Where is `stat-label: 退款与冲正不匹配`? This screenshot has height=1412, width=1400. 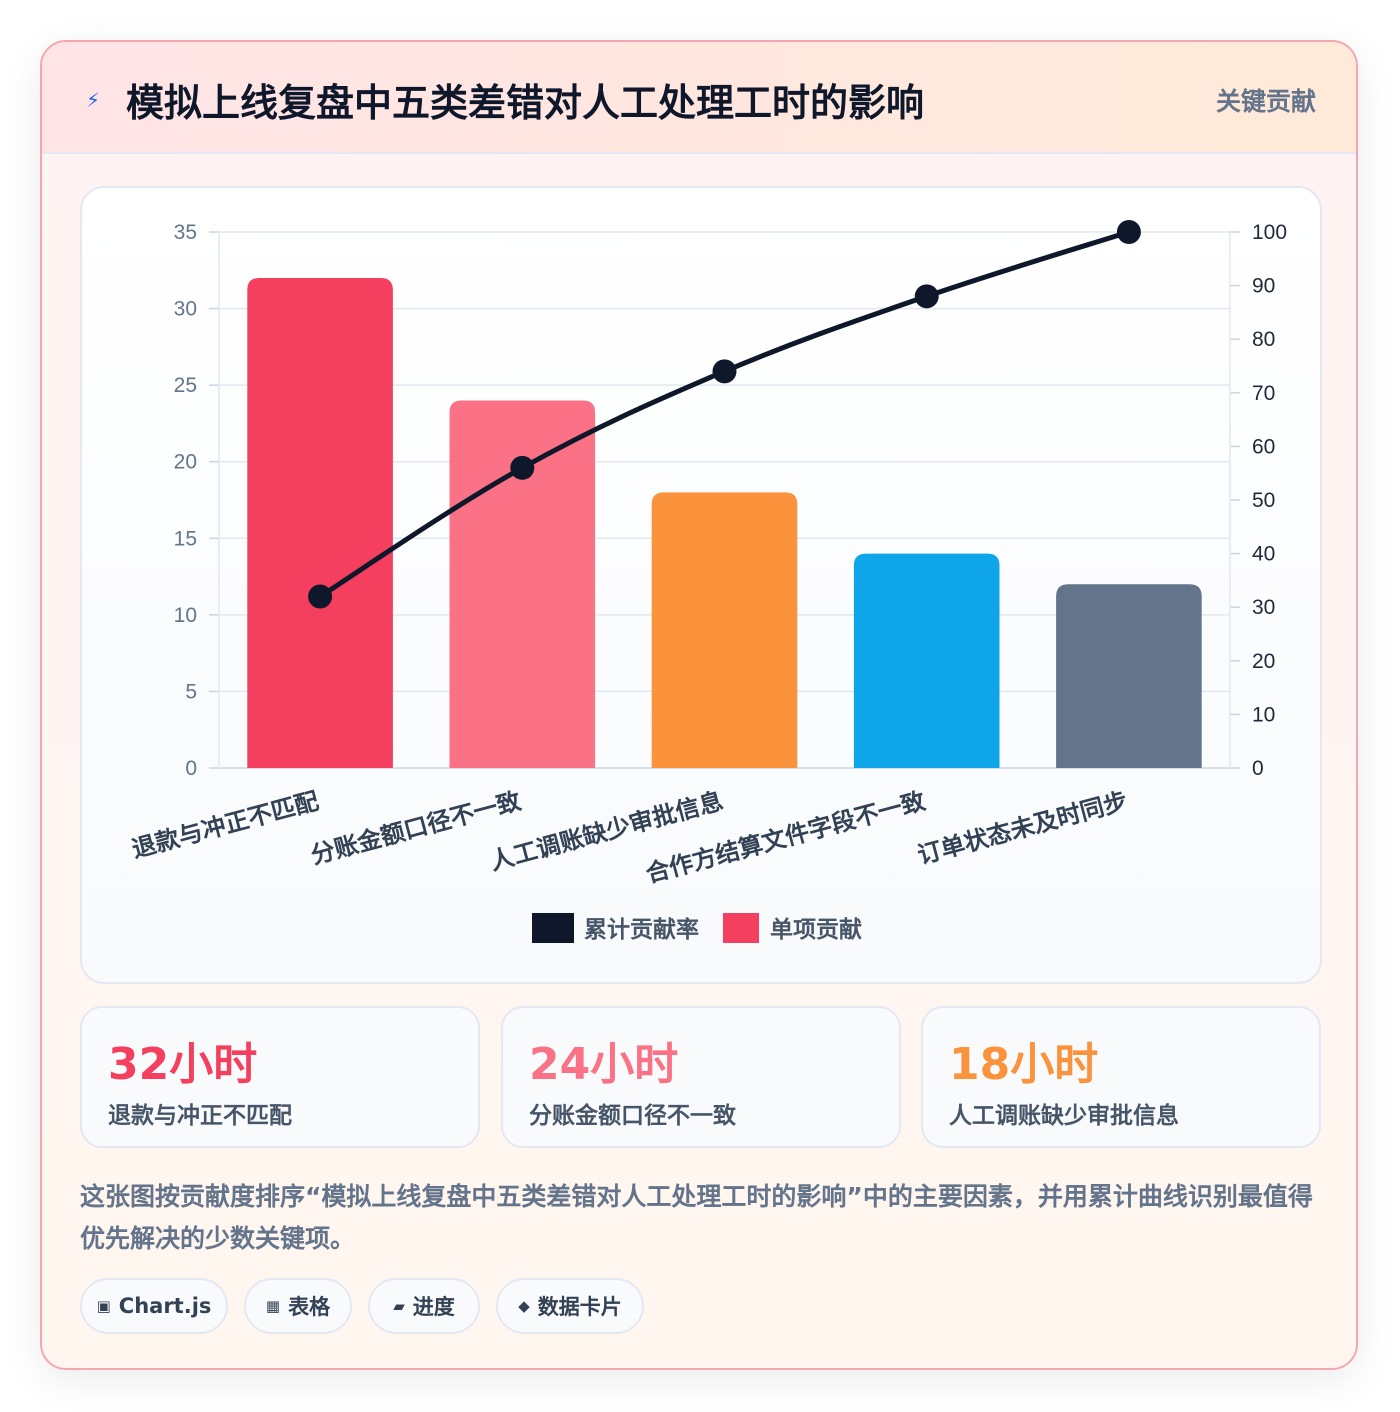 stat-label: 退款与冲正不匹配 is located at coordinates (200, 1116).